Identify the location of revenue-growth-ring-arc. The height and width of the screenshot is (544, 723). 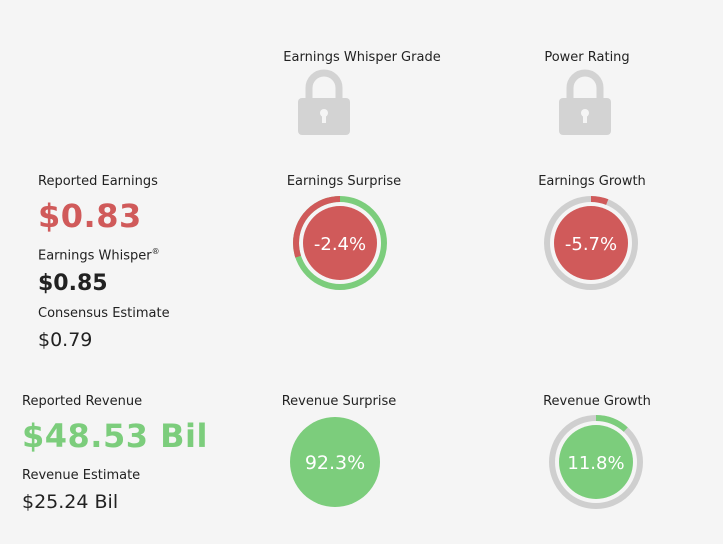
(596, 462).